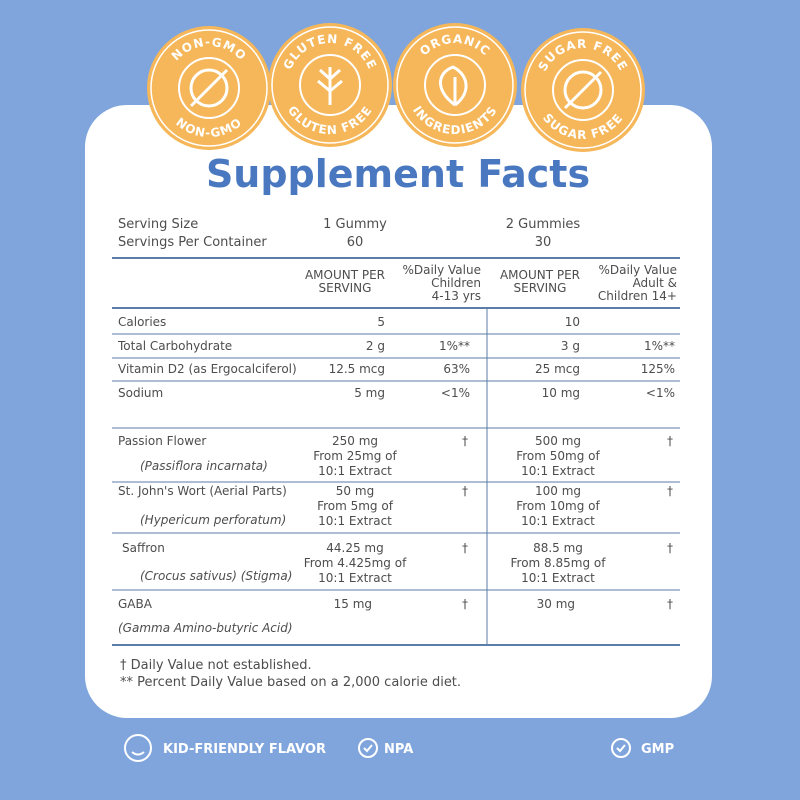 The height and width of the screenshot is (800, 800). What do you see at coordinates (375, 346) in the screenshot?
I see `text: 2 g` at bounding box center [375, 346].